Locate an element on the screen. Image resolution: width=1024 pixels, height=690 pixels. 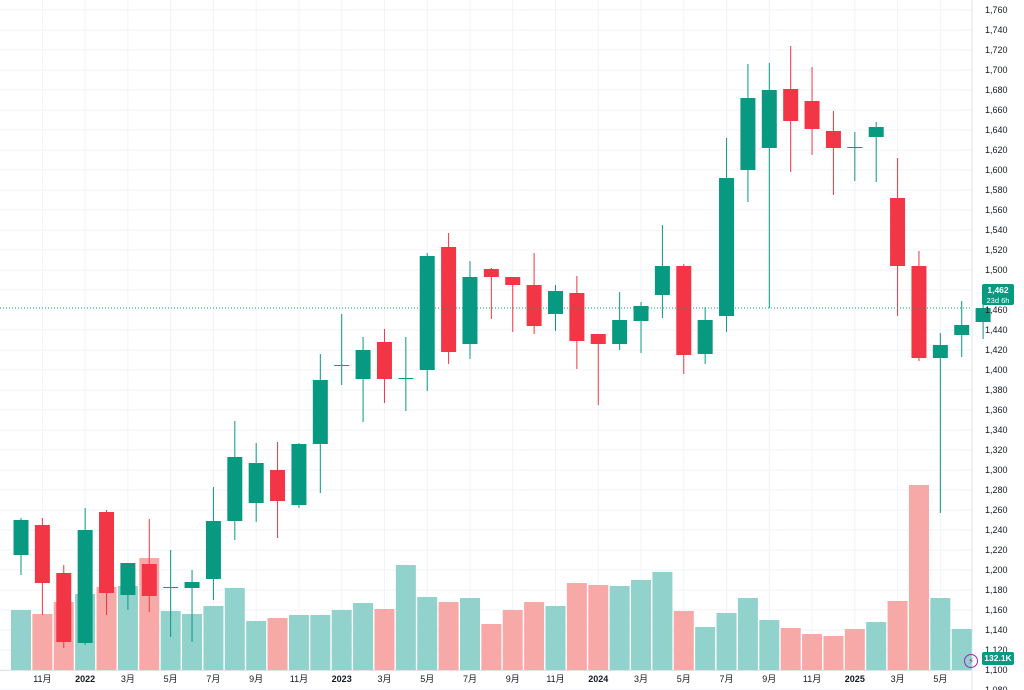
last-price-value: 1,462 is located at coordinates (998, 290).